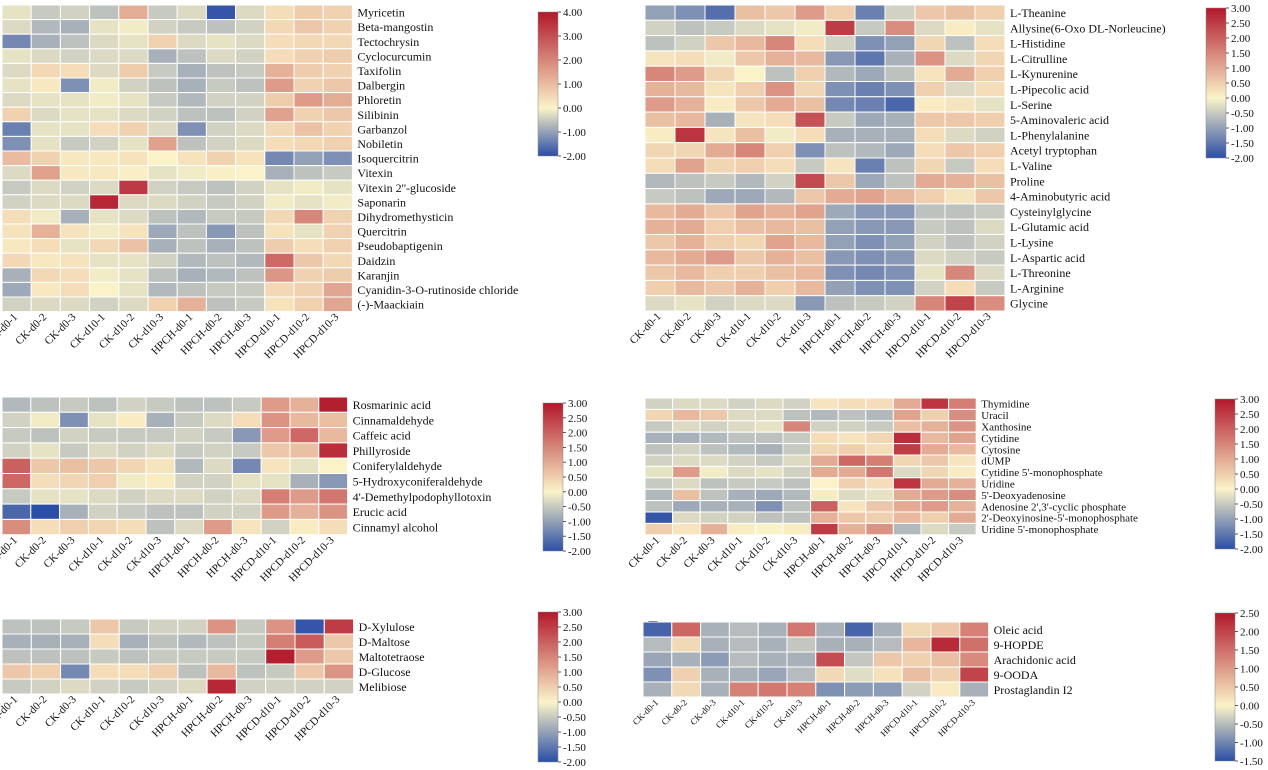 Image resolution: width=1268 pixels, height=770 pixels. Describe the element at coordinates (31, 712) in the screenshot. I see `column-label: CK-d0-2` at that location.